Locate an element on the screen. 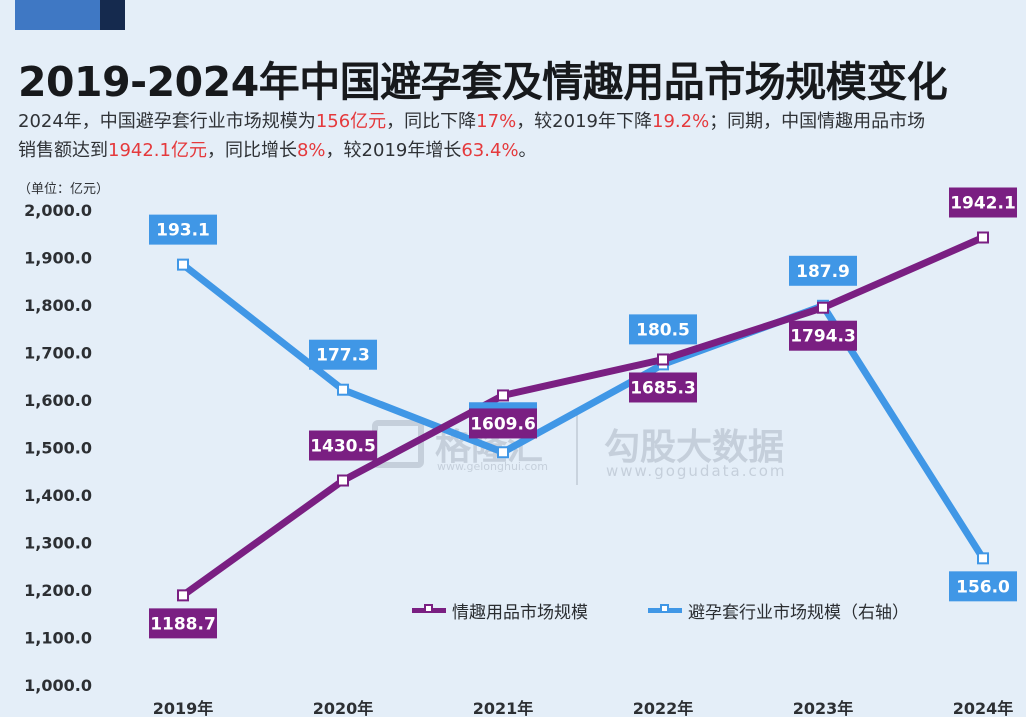  subtitle-text: 销售额达到 is located at coordinates (63, 150).